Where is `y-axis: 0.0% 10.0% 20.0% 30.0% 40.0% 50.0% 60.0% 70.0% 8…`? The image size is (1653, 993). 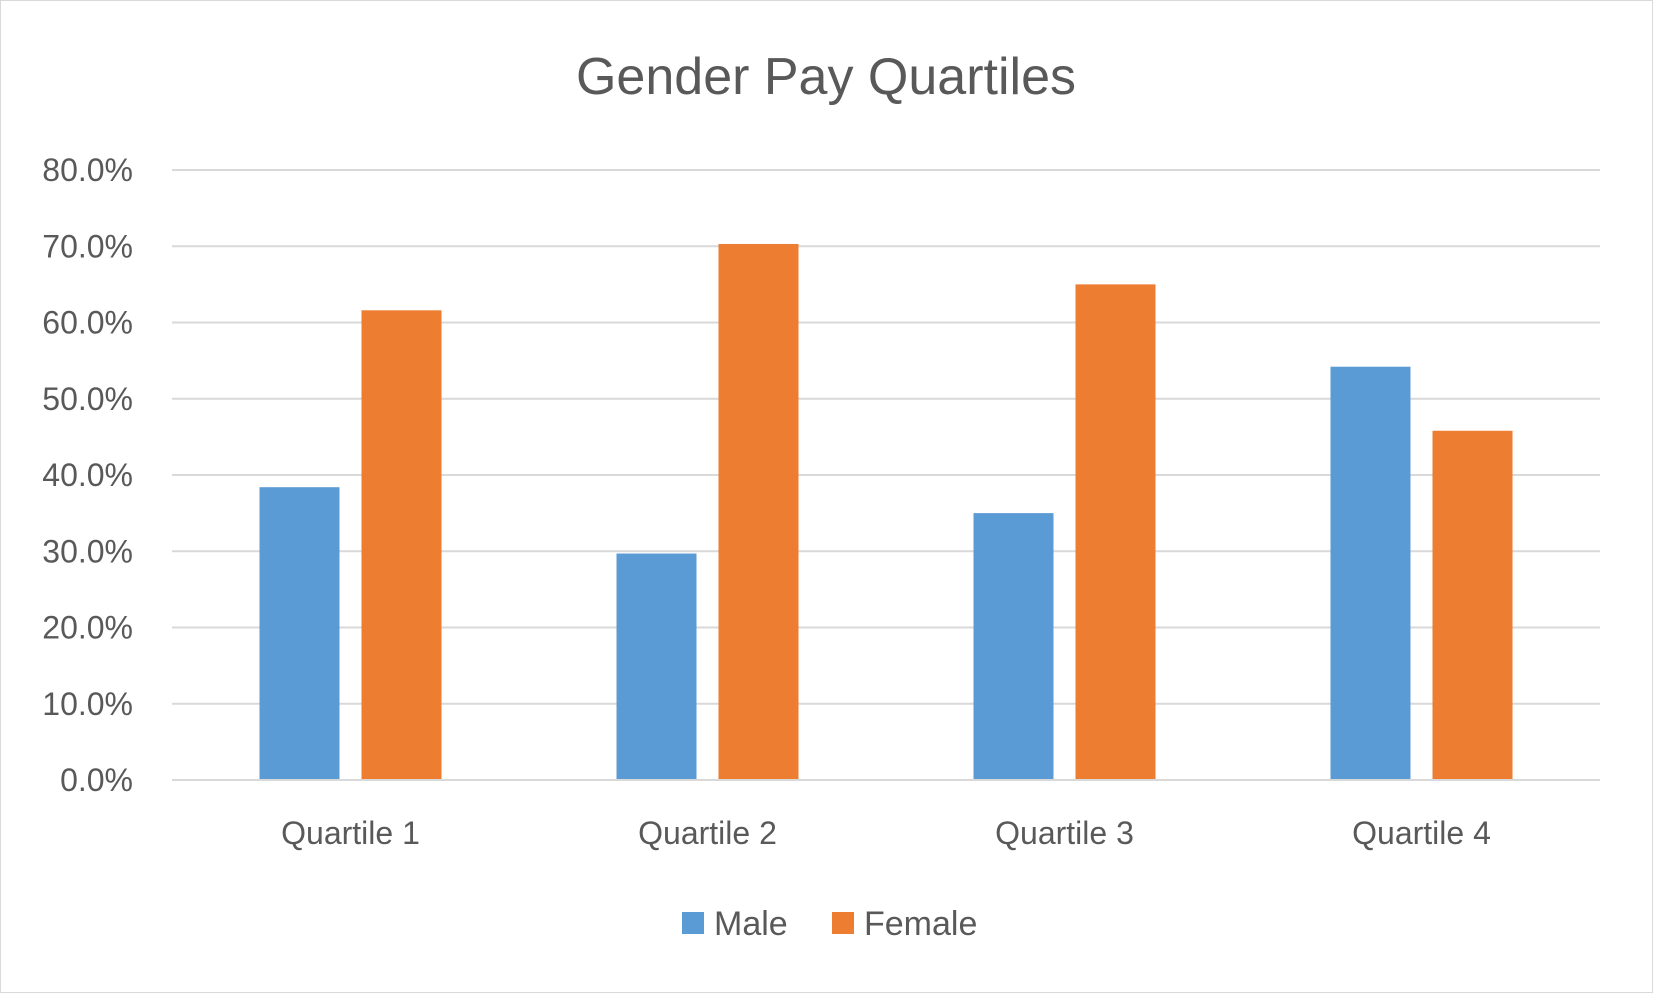 y-axis: 0.0% 10.0% 20.0% 30.0% 40.0% 50.0% 60.0% 70.0% 8… is located at coordinates (87, 475).